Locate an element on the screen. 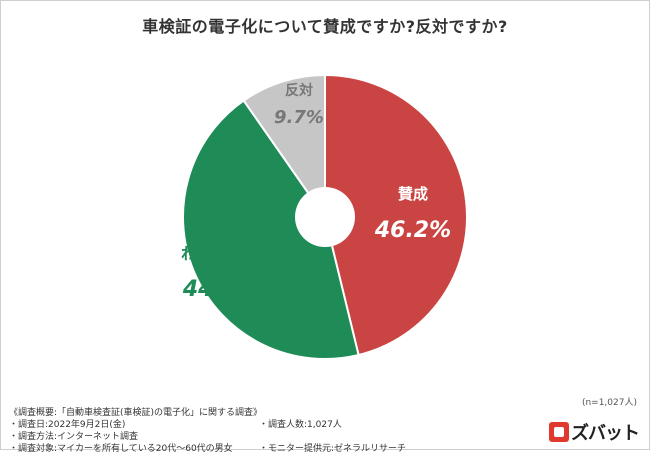 The image size is (650, 455). survey-provider: ・モニター提供元:ゼネラルリサーチ is located at coordinates (333, 449).